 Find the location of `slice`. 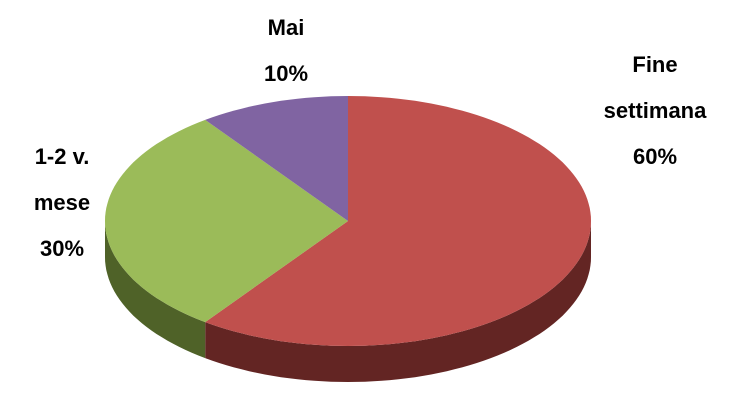

slice is located at coordinates (276, 158).